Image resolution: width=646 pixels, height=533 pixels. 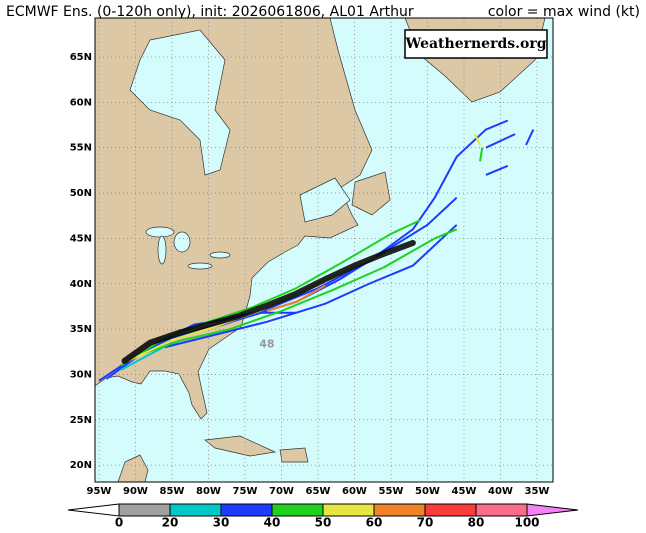 I want to click on legend-title: color = max wind (kt), so click(x=564, y=12).